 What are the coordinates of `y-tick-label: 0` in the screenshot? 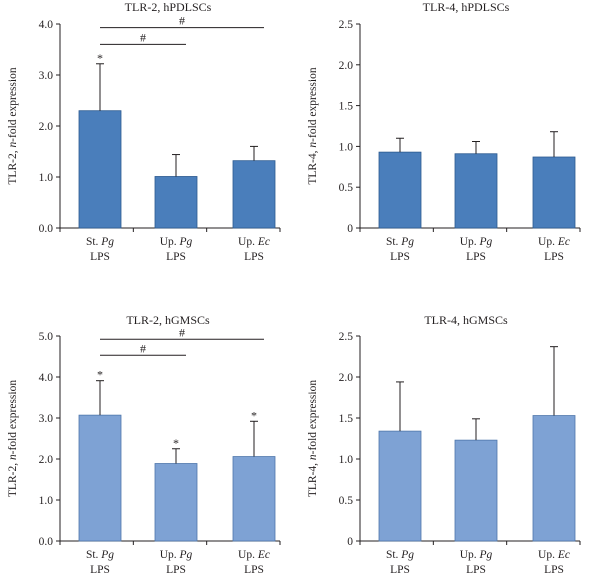 It's located at (350, 229).